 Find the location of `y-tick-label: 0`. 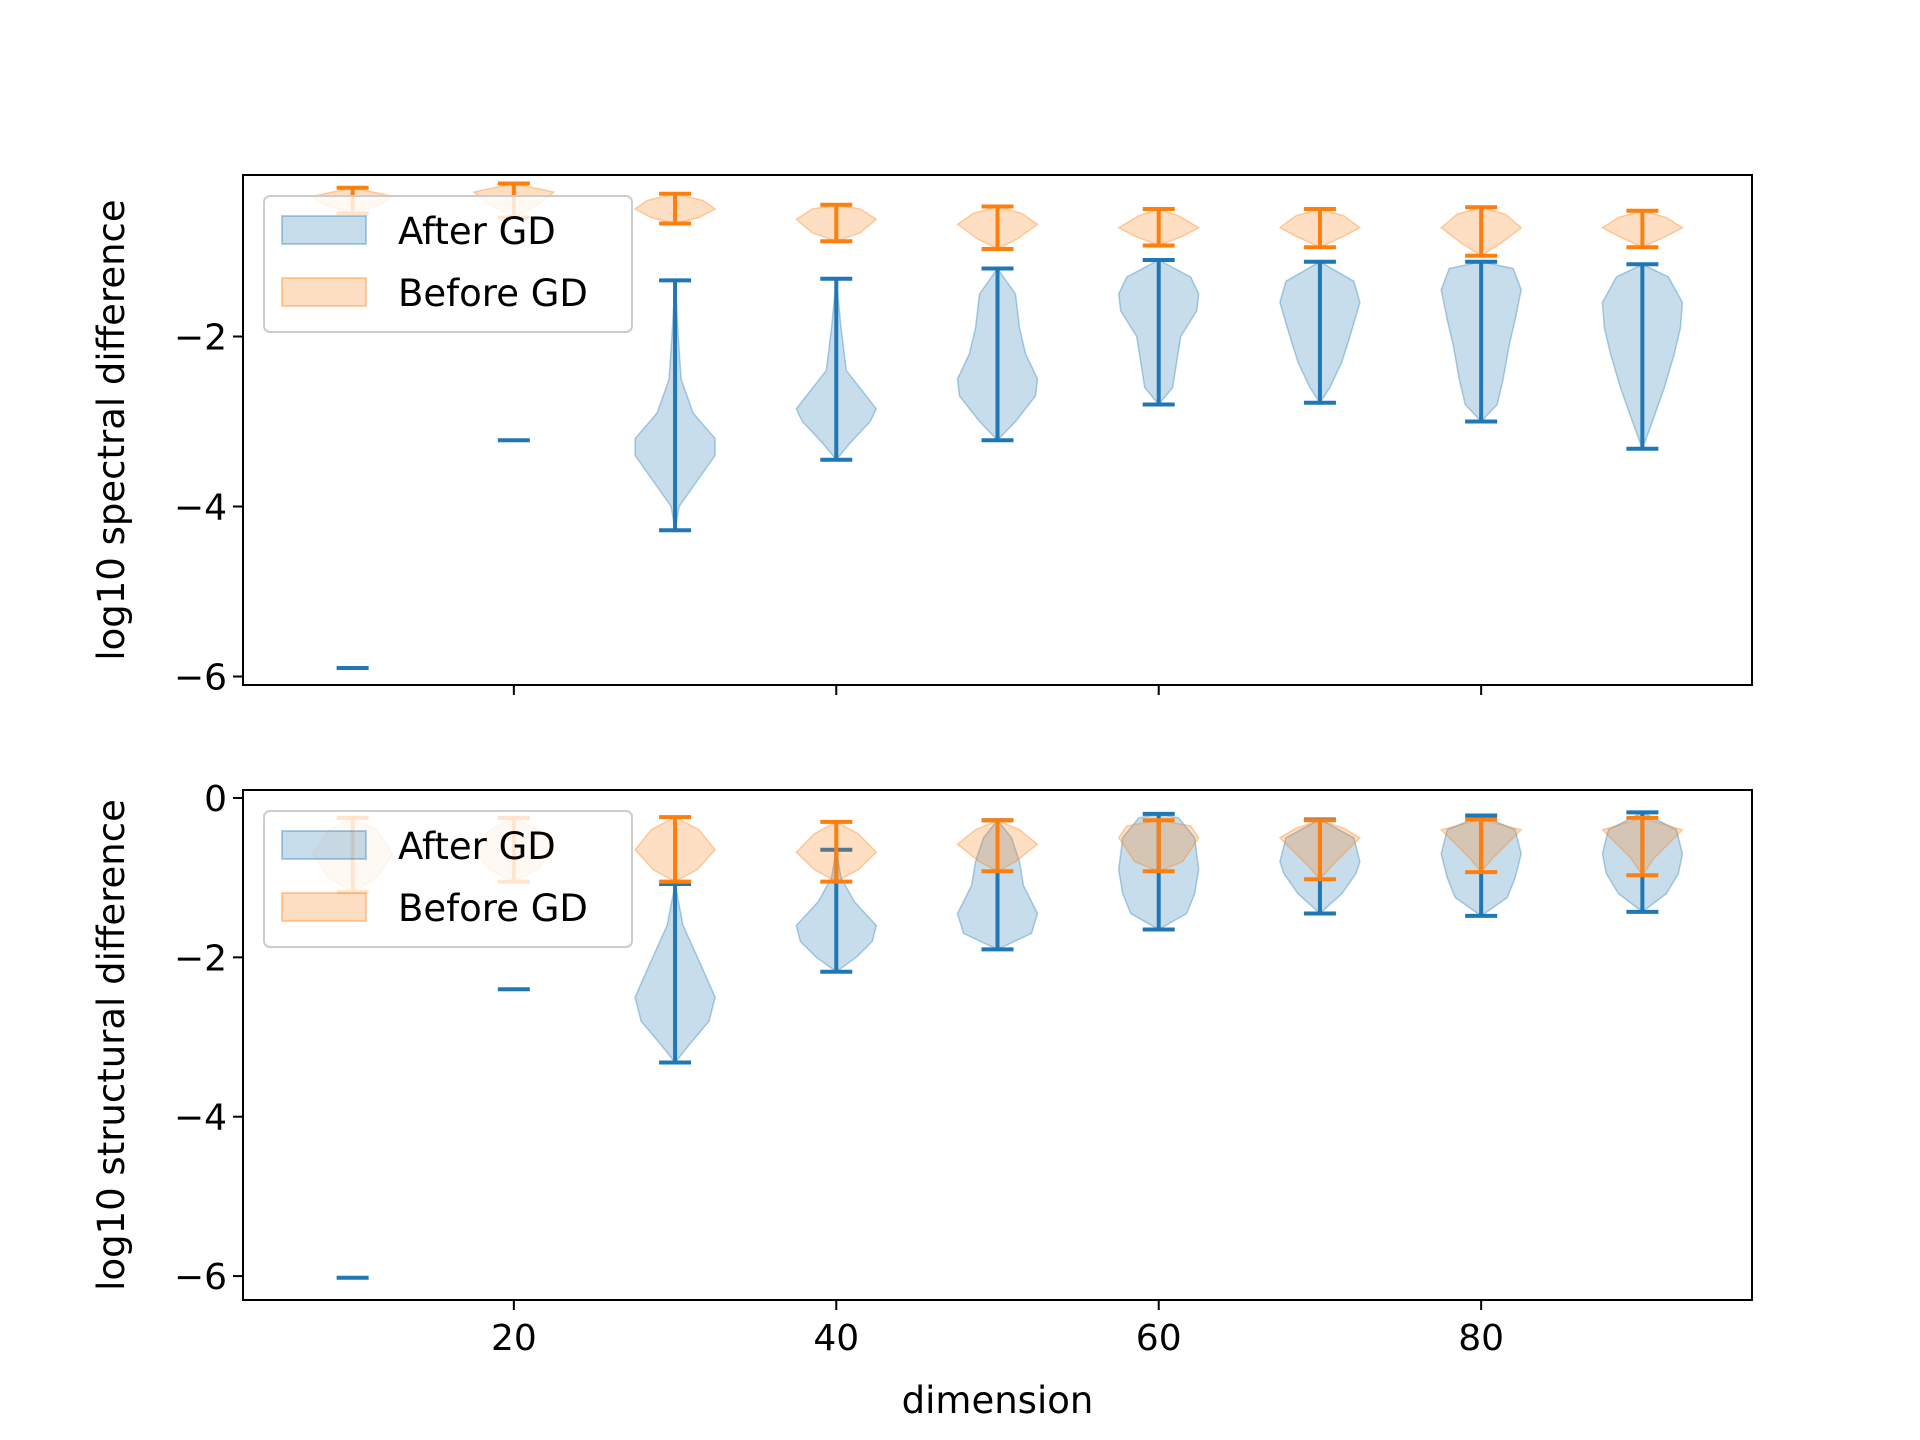

y-tick-label: 0 is located at coordinates (215, 799).